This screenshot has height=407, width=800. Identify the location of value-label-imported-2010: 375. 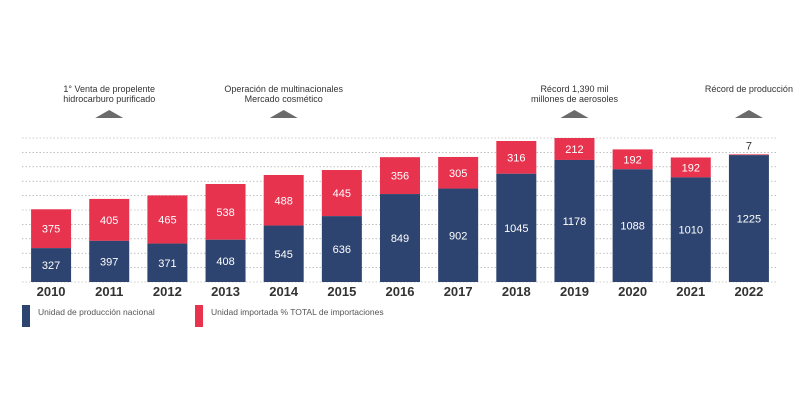
(51, 230).